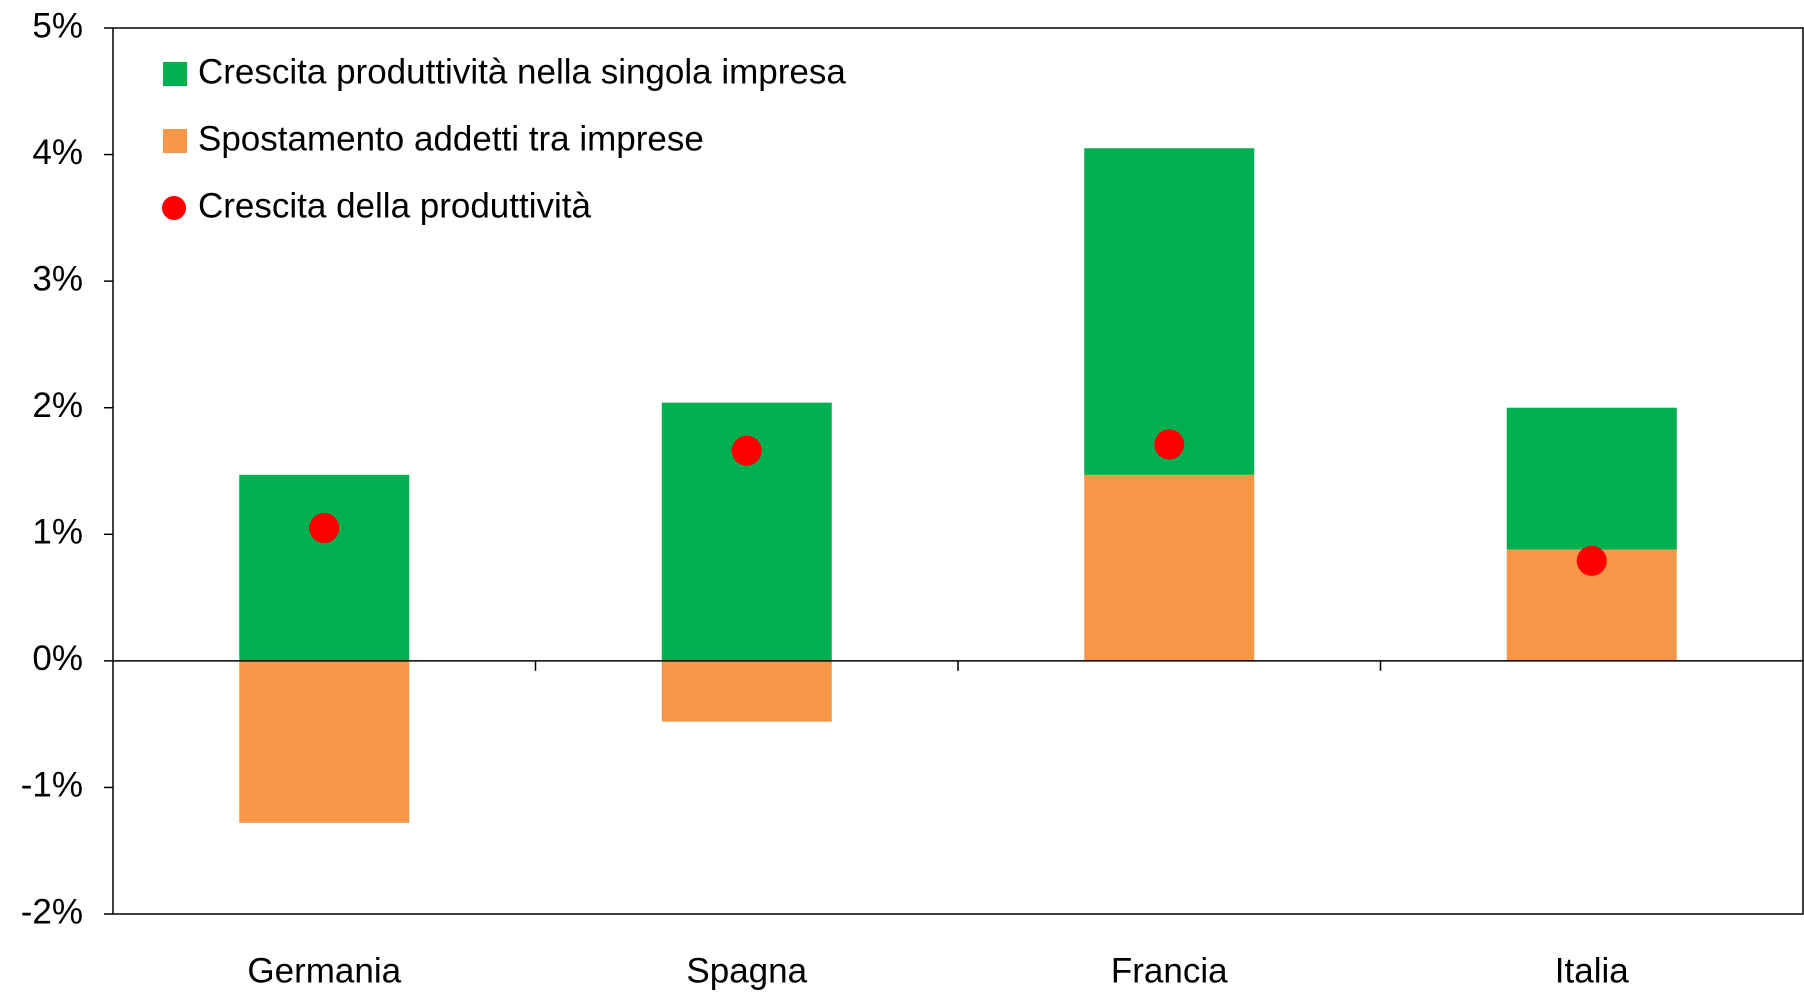 The height and width of the screenshot is (993, 1804). Describe the element at coordinates (52, 911) in the screenshot. I see `y-tick-label: -2%` at that location.